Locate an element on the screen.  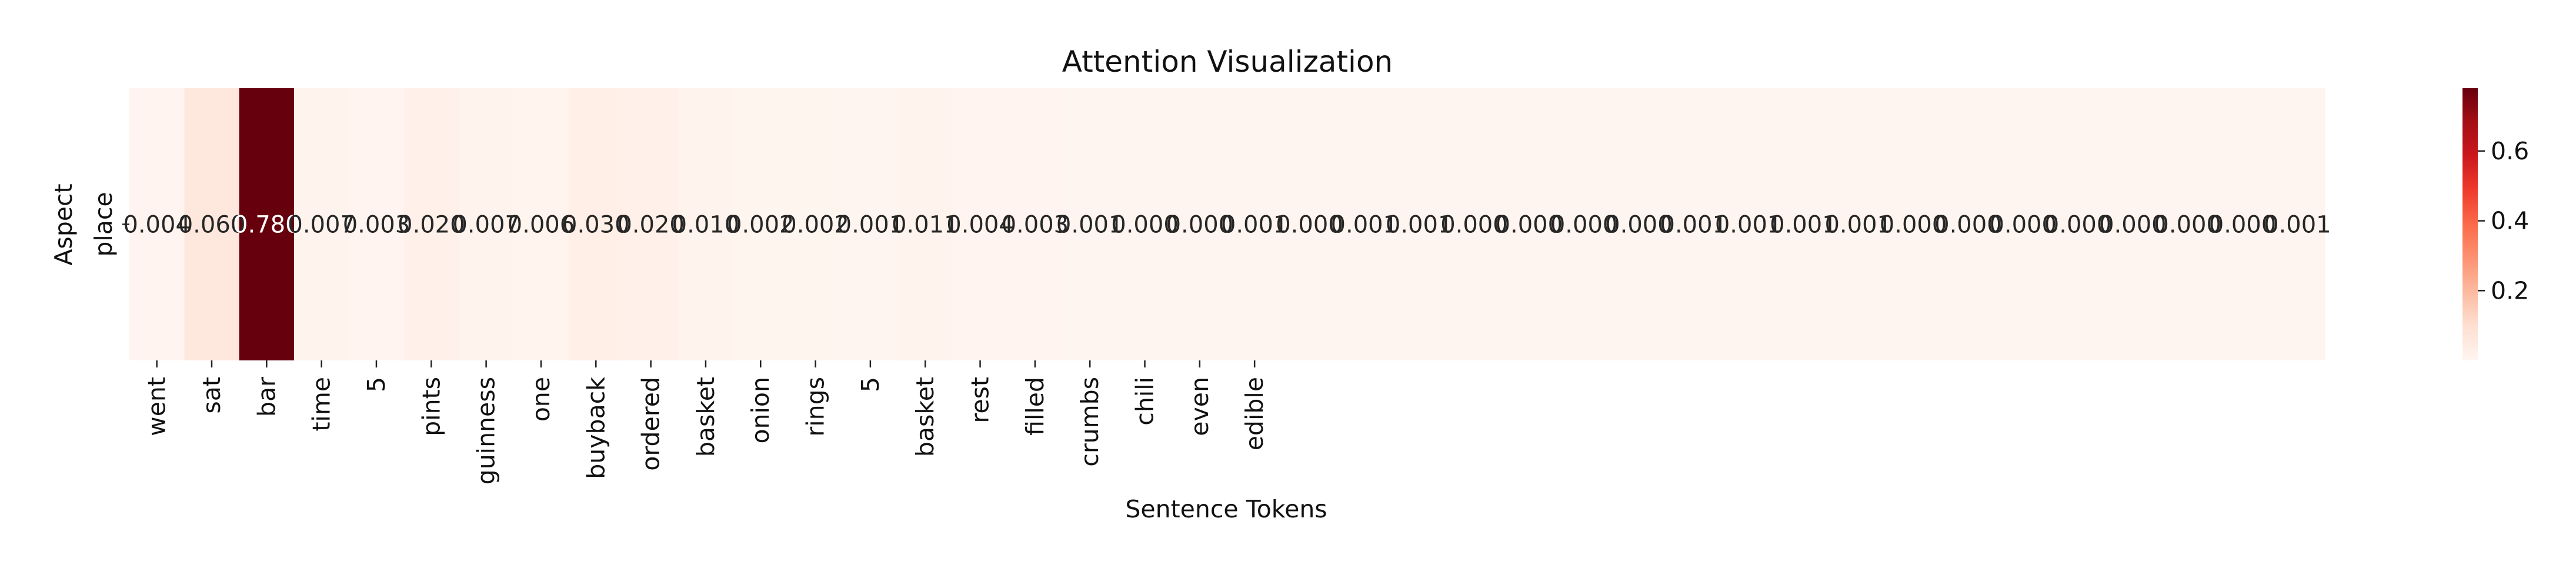
x-tick-label: bar is located at coordinates (266, 397).